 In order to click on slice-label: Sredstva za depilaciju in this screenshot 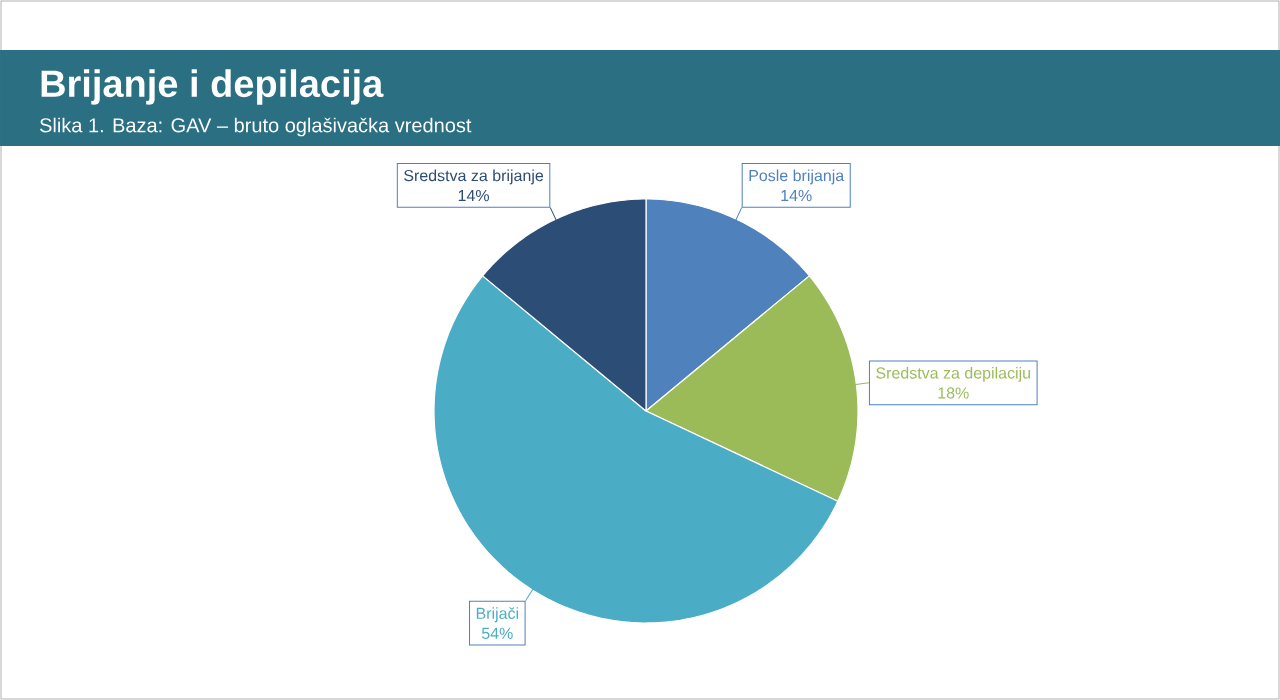, I will do `click(953, 374)`.